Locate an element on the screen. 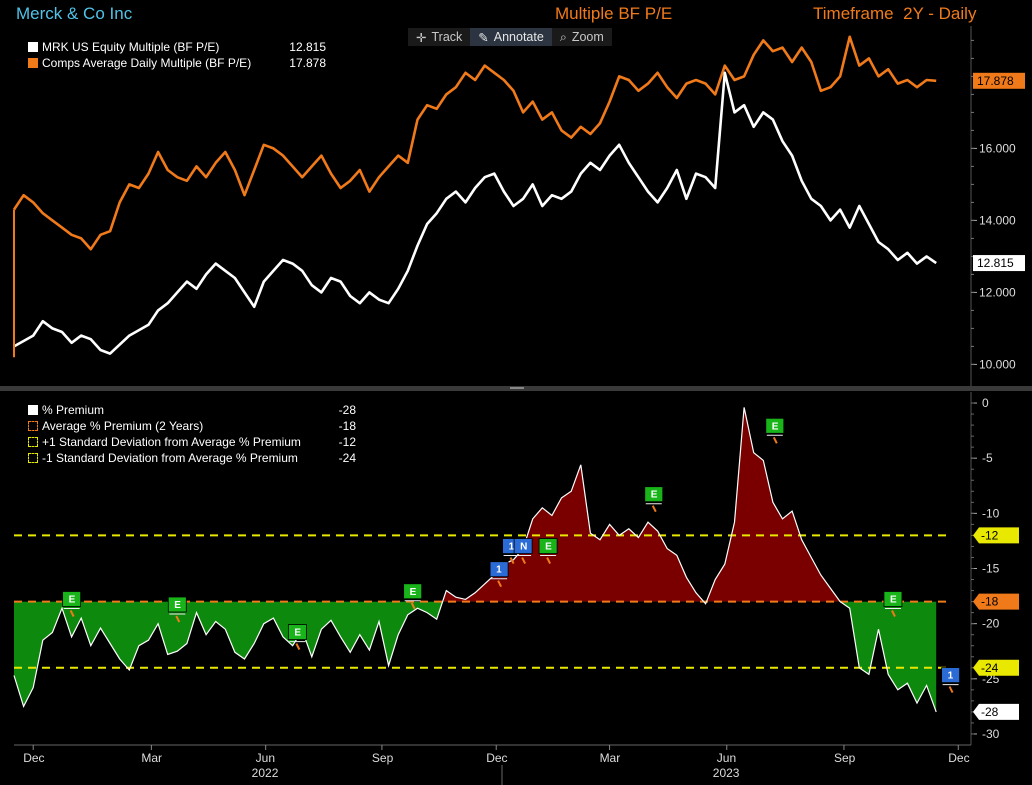 Image resolution: width=1032 pixels, height=785 pixels. multiple-selector: Multiple BF P/E is located at coordinates (613, 14).